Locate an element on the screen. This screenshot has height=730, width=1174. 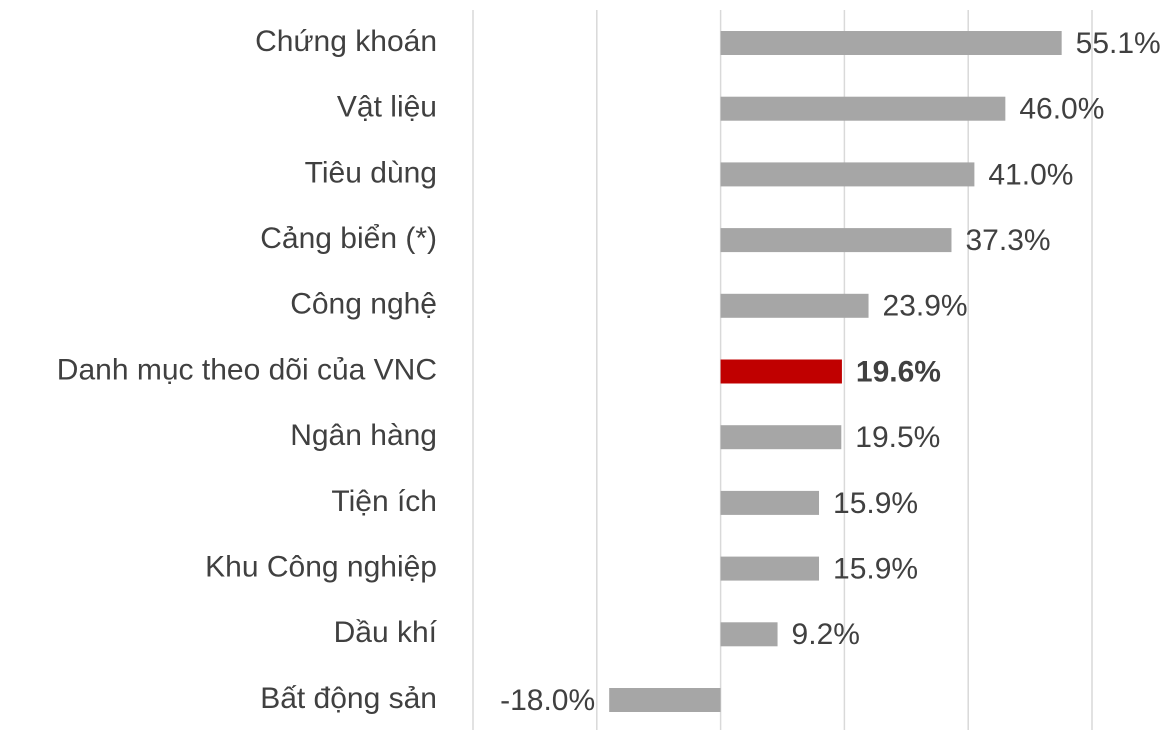
value-label: 55.1% is located at coordinates (1118, 43).